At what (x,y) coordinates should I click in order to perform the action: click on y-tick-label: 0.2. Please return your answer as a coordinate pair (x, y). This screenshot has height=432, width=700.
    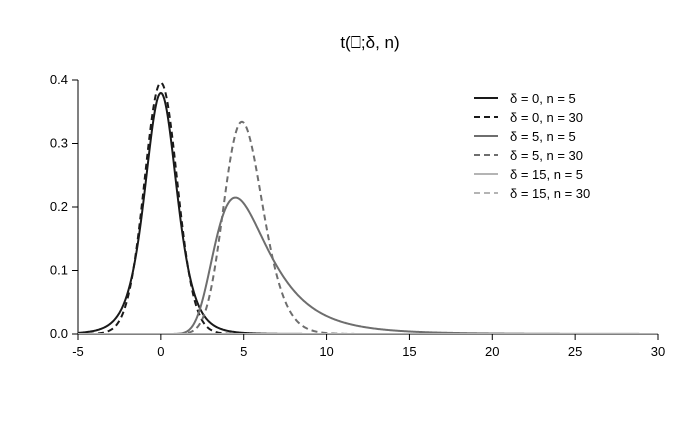
    Looking at the image, I should click on (59, 206).